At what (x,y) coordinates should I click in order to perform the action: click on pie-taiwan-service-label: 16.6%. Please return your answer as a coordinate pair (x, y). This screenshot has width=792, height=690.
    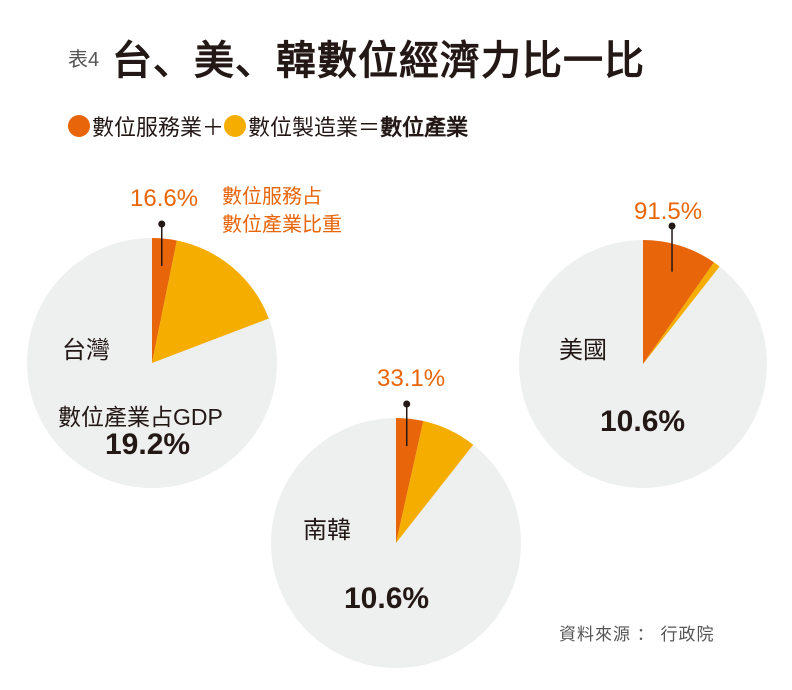
    Looking at the image, I should click on (164, 198).